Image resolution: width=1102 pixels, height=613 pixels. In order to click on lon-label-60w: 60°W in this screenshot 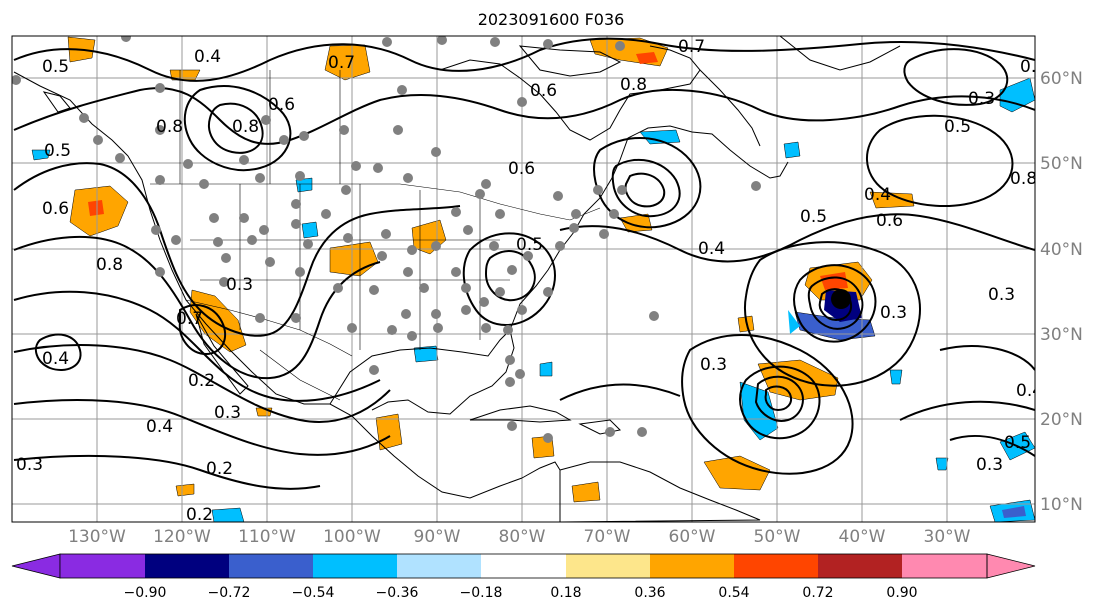, I will do `click(692, 537)`.